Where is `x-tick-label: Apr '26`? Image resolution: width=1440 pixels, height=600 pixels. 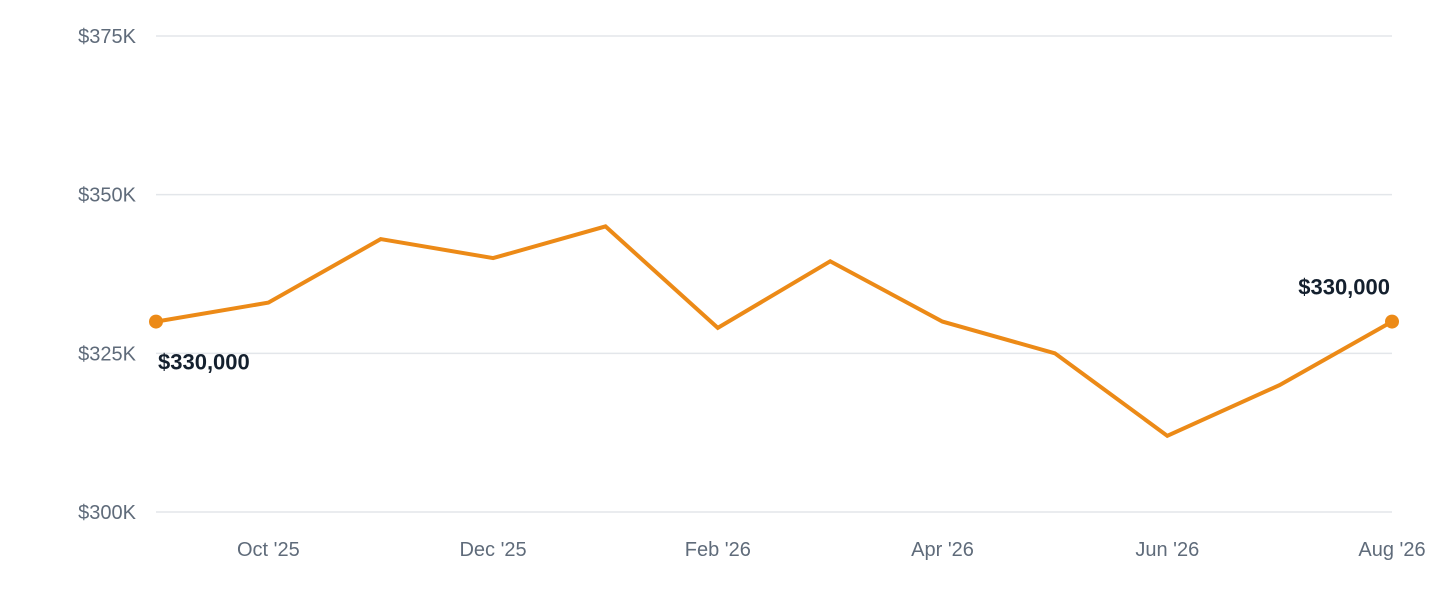 x-tick-label: Apr '26 is located at coordinates (942, 550).